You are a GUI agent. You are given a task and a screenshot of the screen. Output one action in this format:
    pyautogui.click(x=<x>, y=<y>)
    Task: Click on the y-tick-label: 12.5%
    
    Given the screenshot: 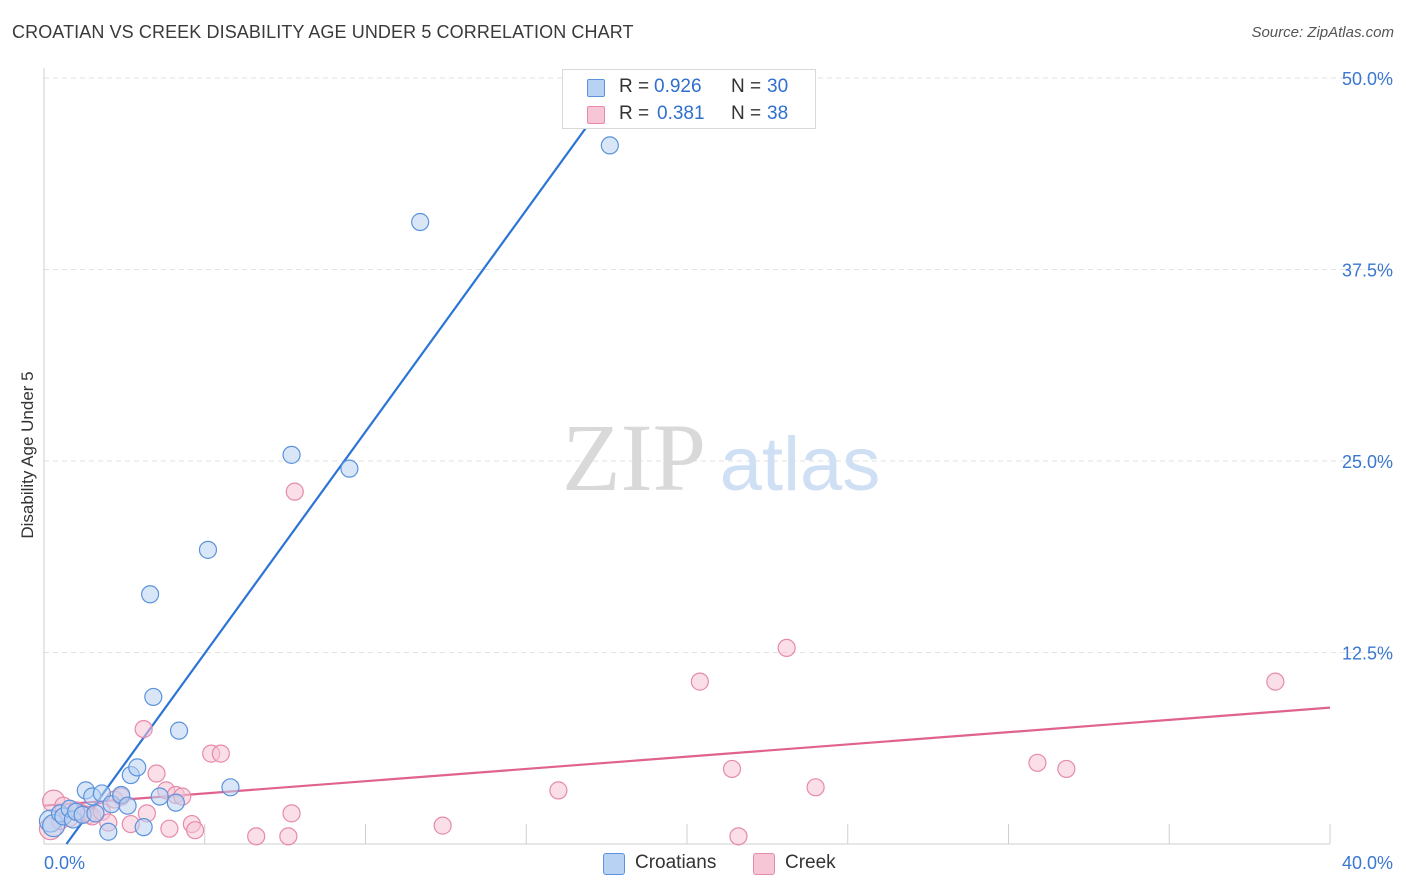 What is the action you would take?
    pyautogui.click(x=1367, y=654)
    